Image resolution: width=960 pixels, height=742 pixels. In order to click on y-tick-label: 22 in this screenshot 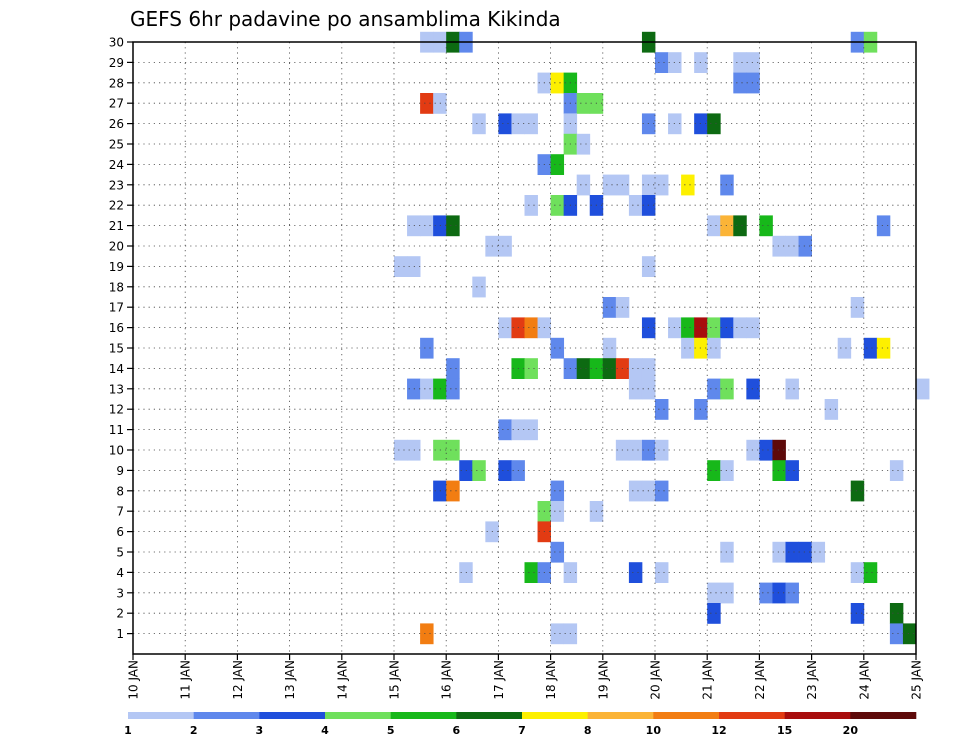, I will do `click(116, 206)`.